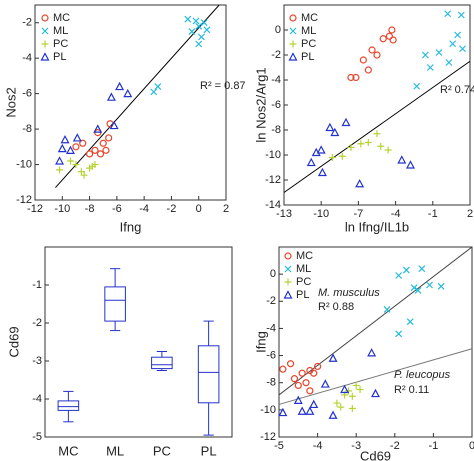  I want to click on x-tick-label: -8, so click(90, 209).